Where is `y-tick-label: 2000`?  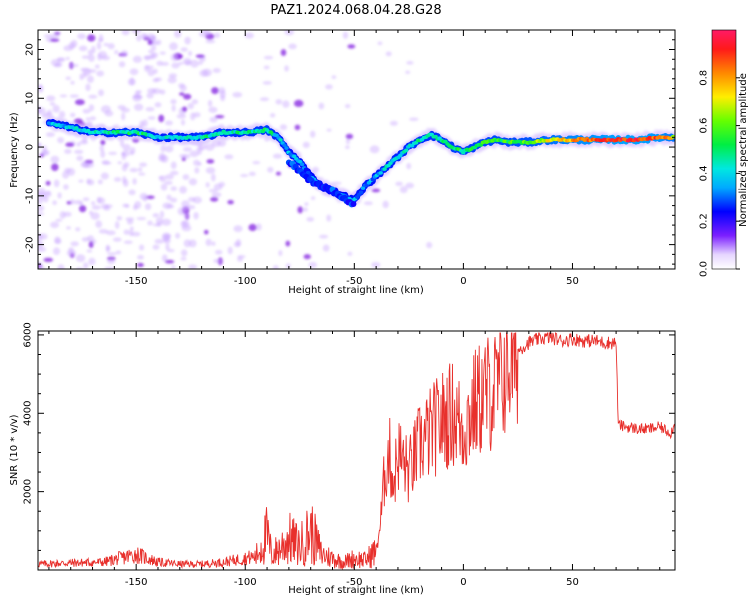
y-tick-label: 2000 is located at coordinates (28, 491).